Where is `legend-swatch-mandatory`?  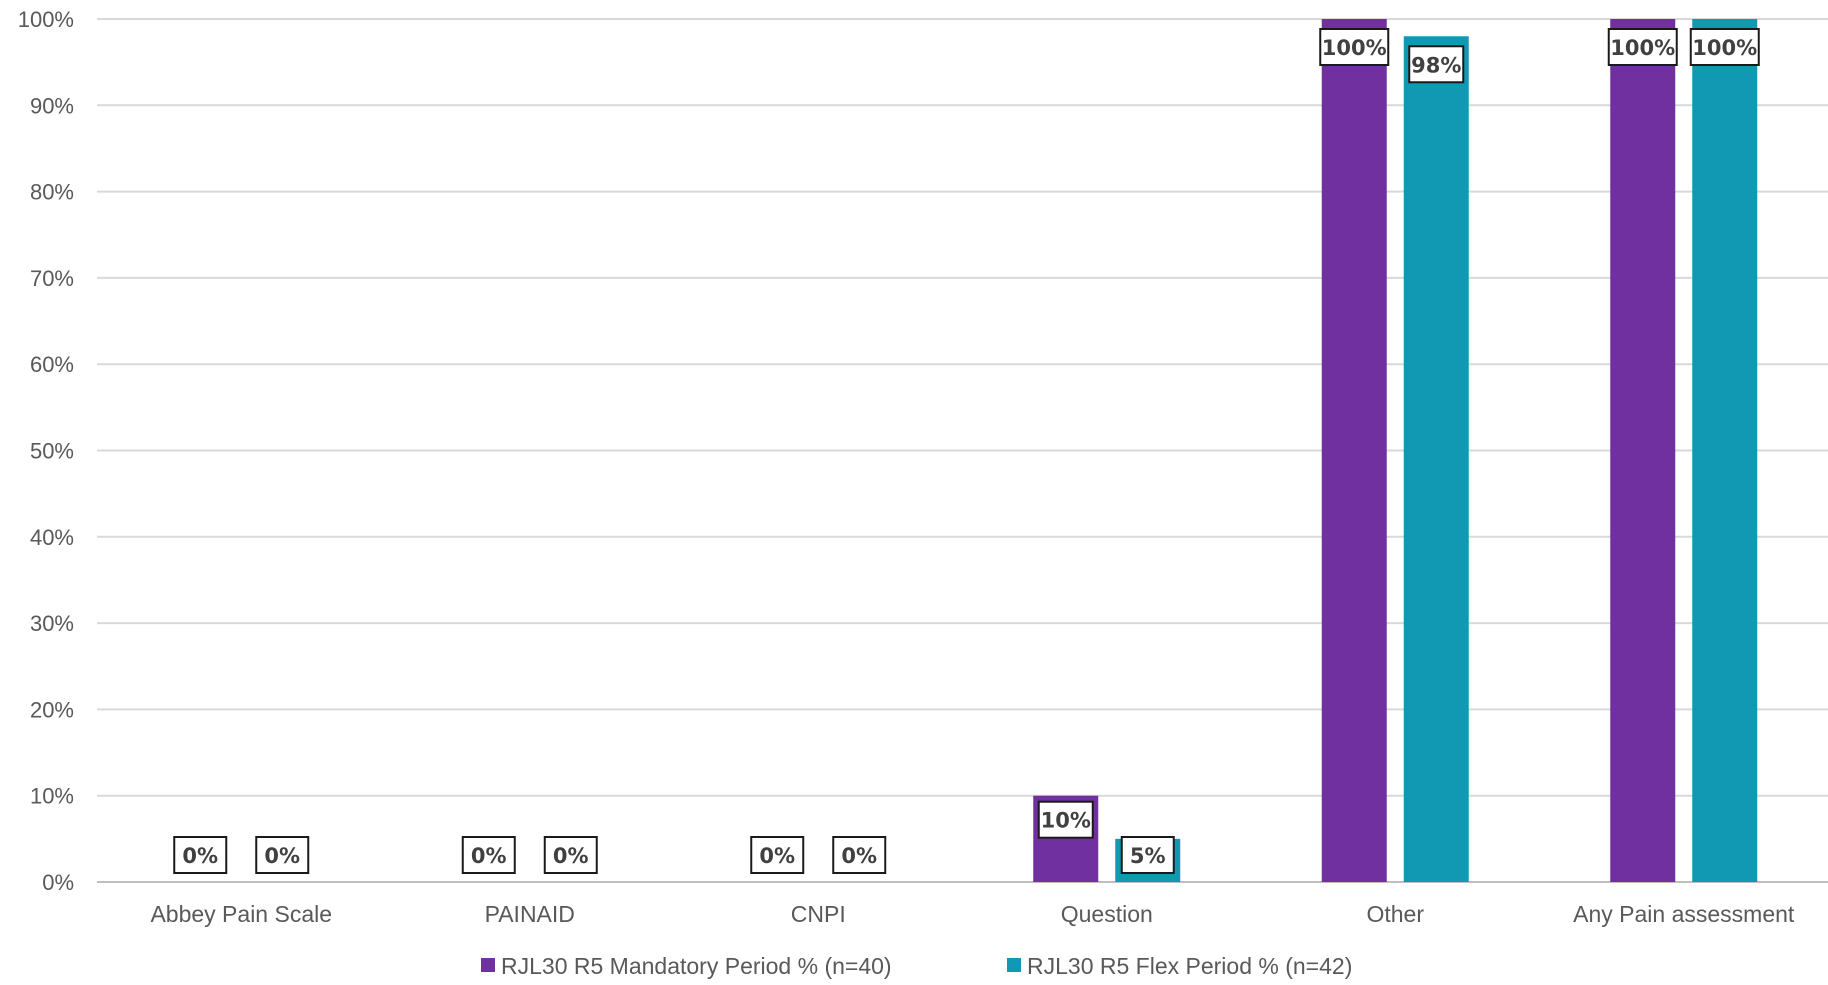 legend-swatch-mandatory is located at coordinates (488, 965).